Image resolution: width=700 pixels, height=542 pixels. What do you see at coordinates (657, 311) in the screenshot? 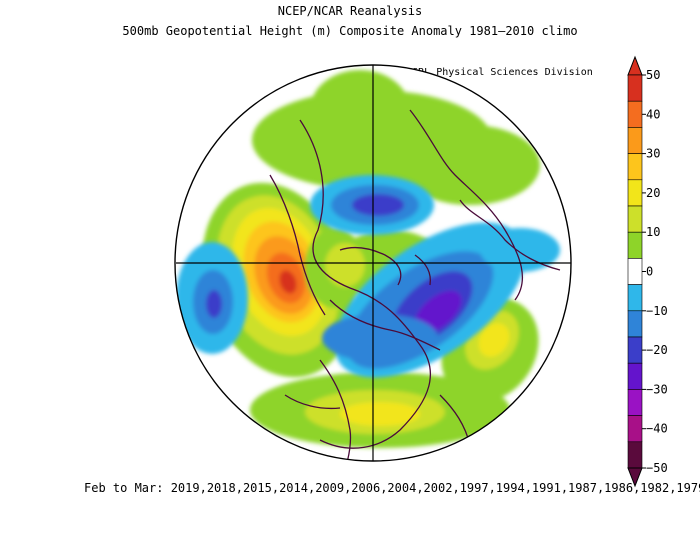
I see `colorbar-tick-label: −10` at bounding box center [657, 311].